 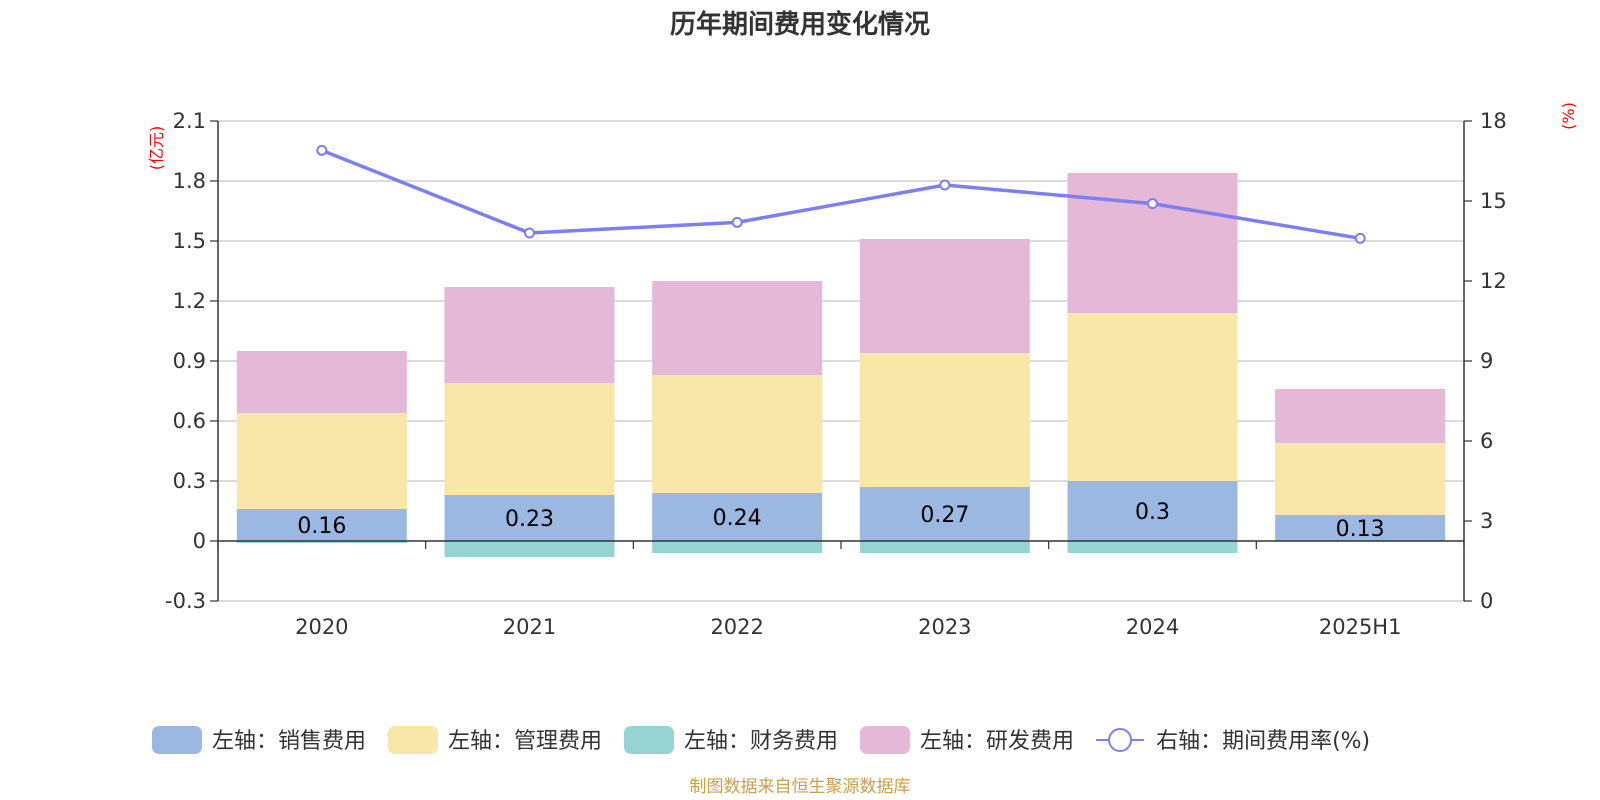 What do you see at coordinates (189, 421) in the screenshot?
I see `left-tick-label: 0.6` at bounding box center [189, 421].